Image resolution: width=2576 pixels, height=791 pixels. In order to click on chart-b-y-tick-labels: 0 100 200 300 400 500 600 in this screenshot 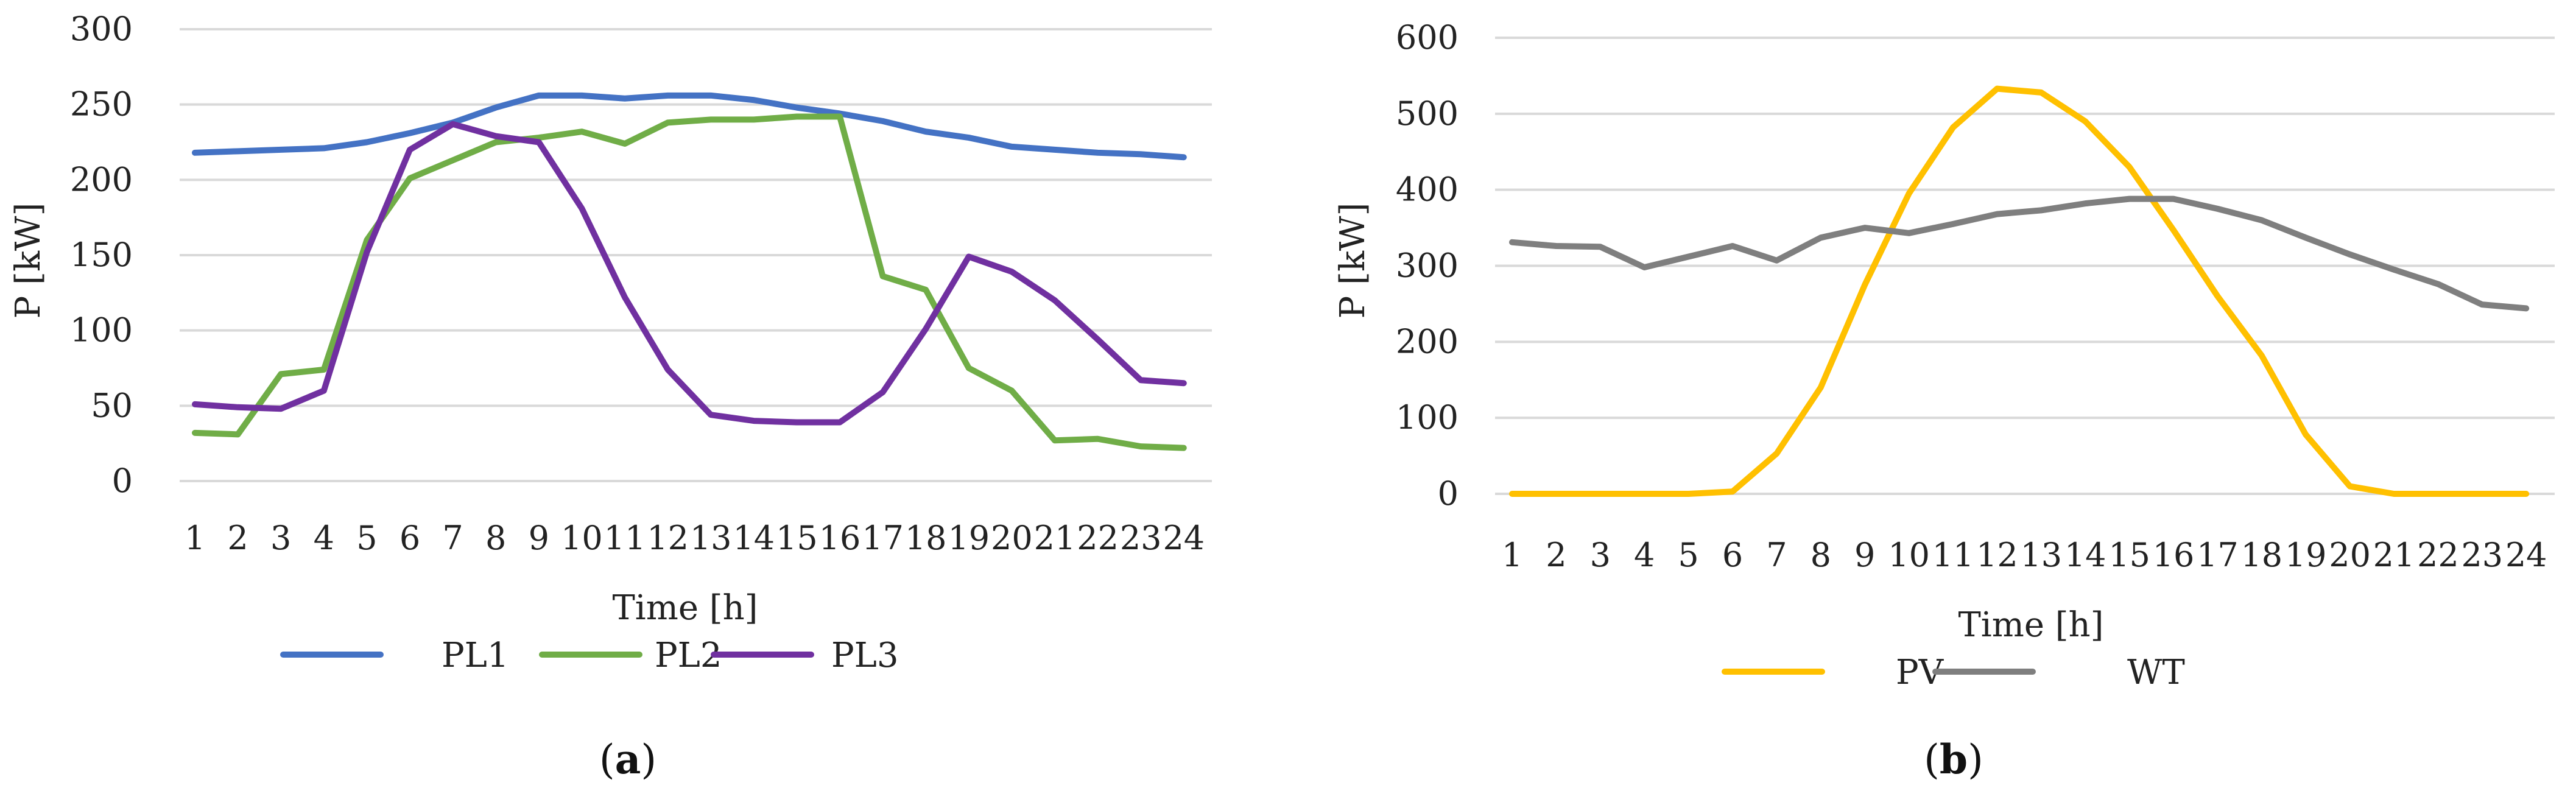, I will do `click(1427, 265)`.